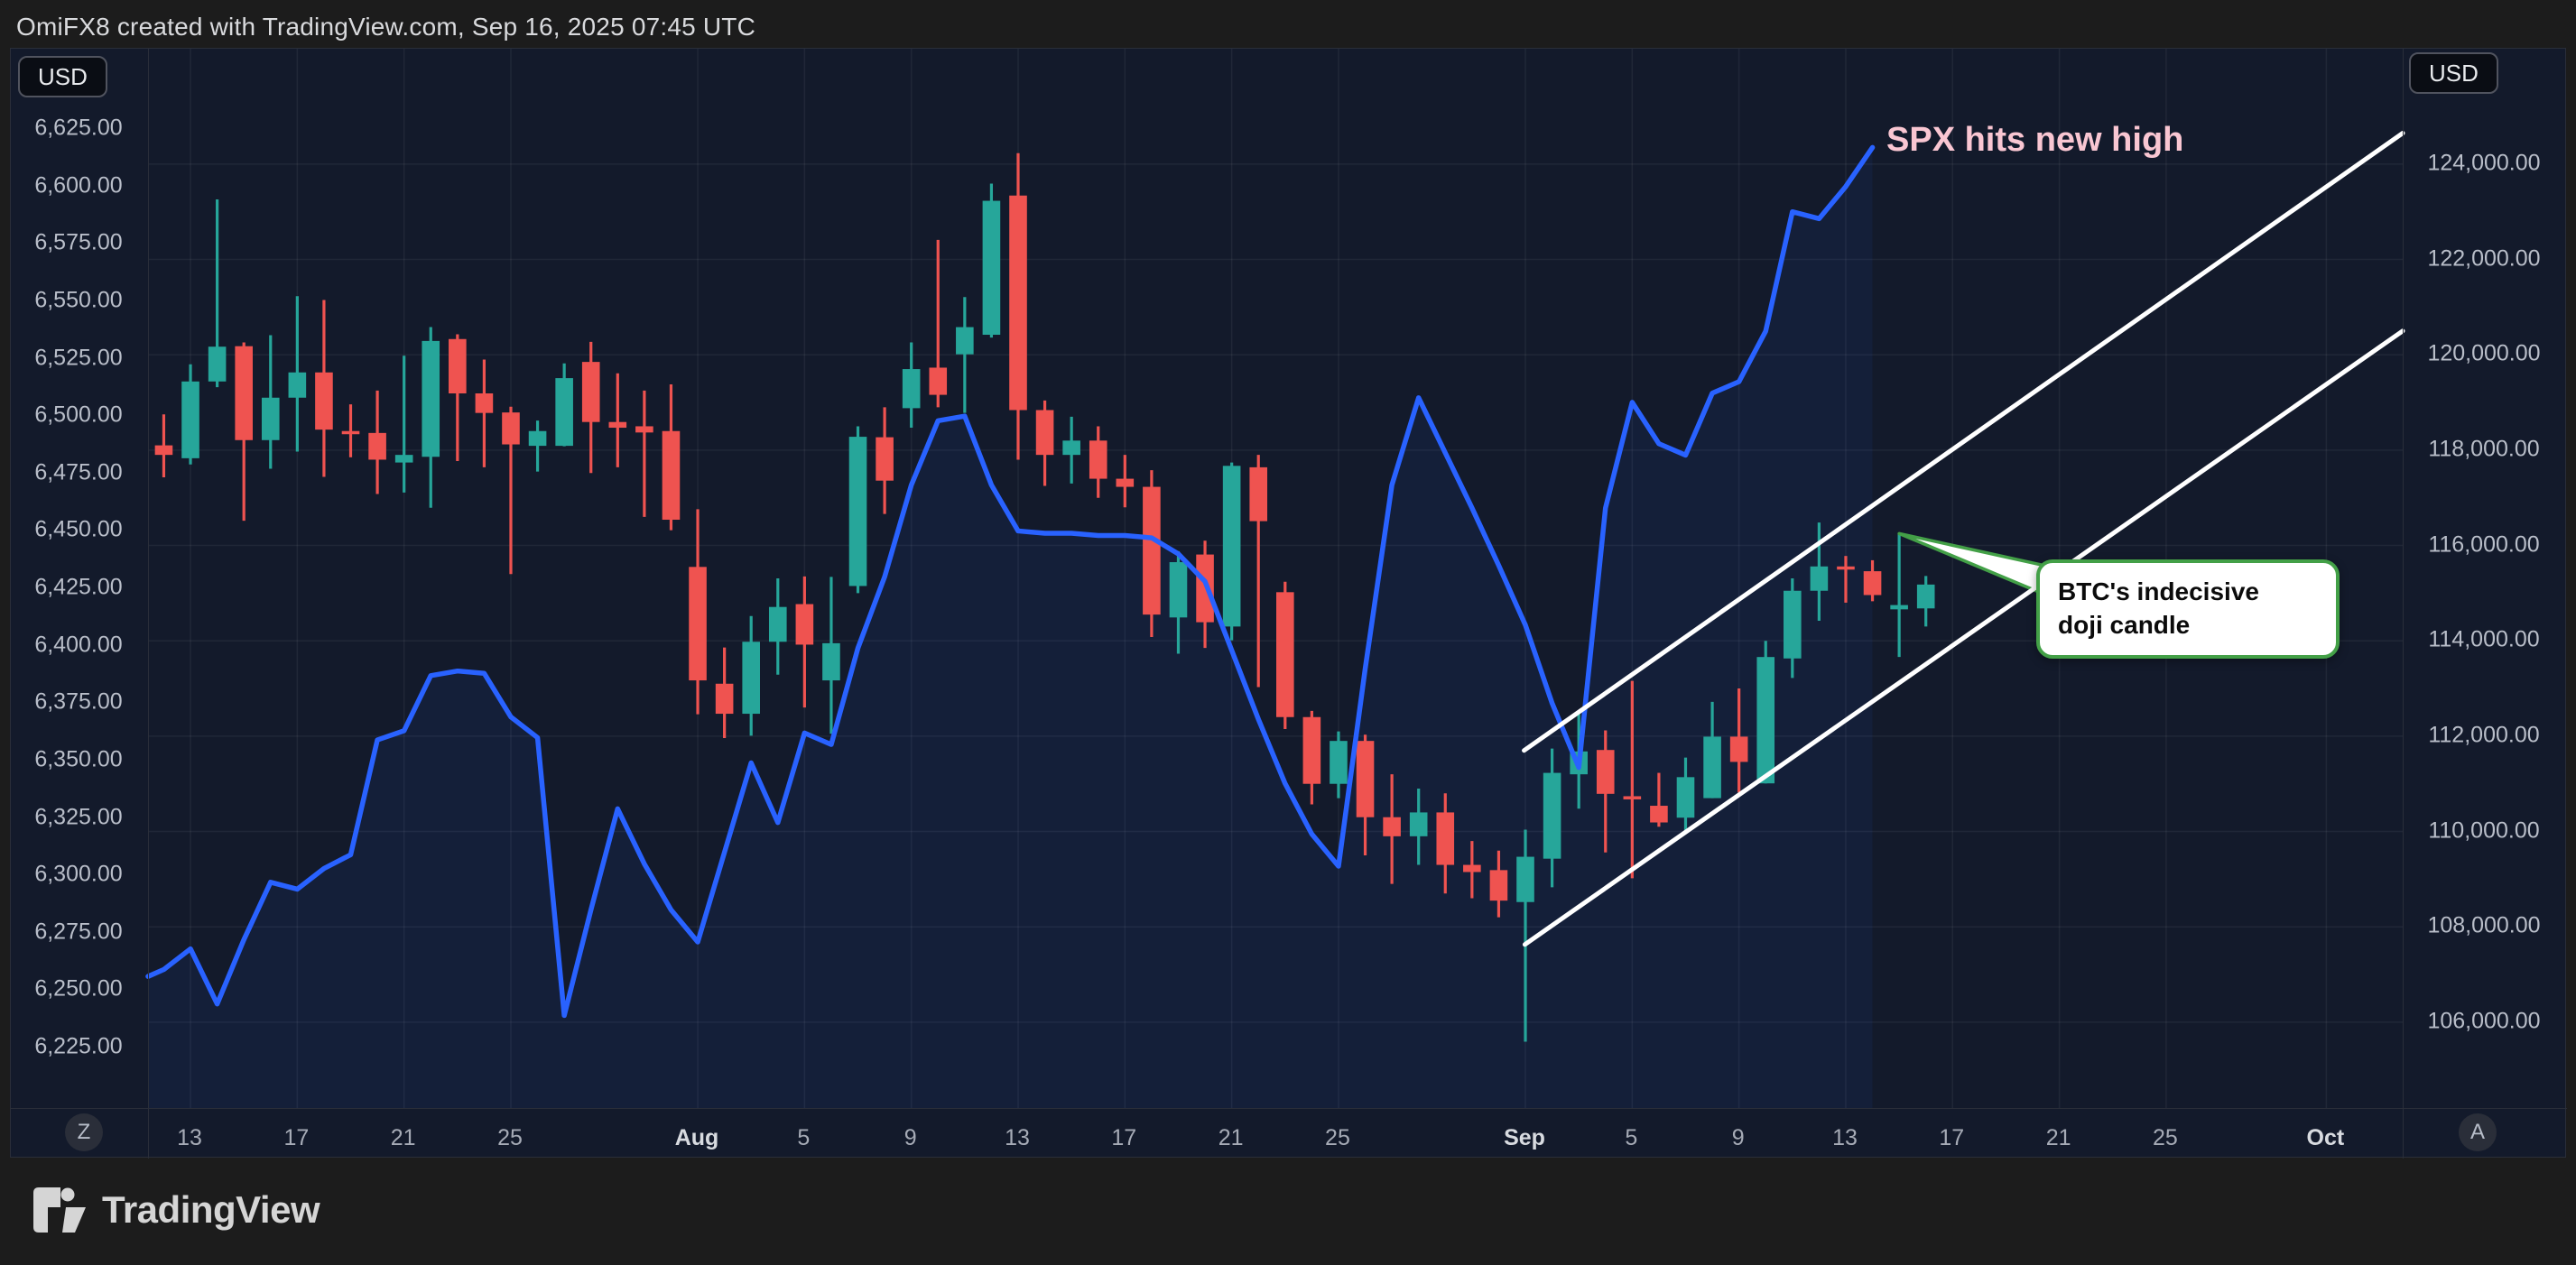  I want to click on timezone-button: Z, so click(84, 1132).